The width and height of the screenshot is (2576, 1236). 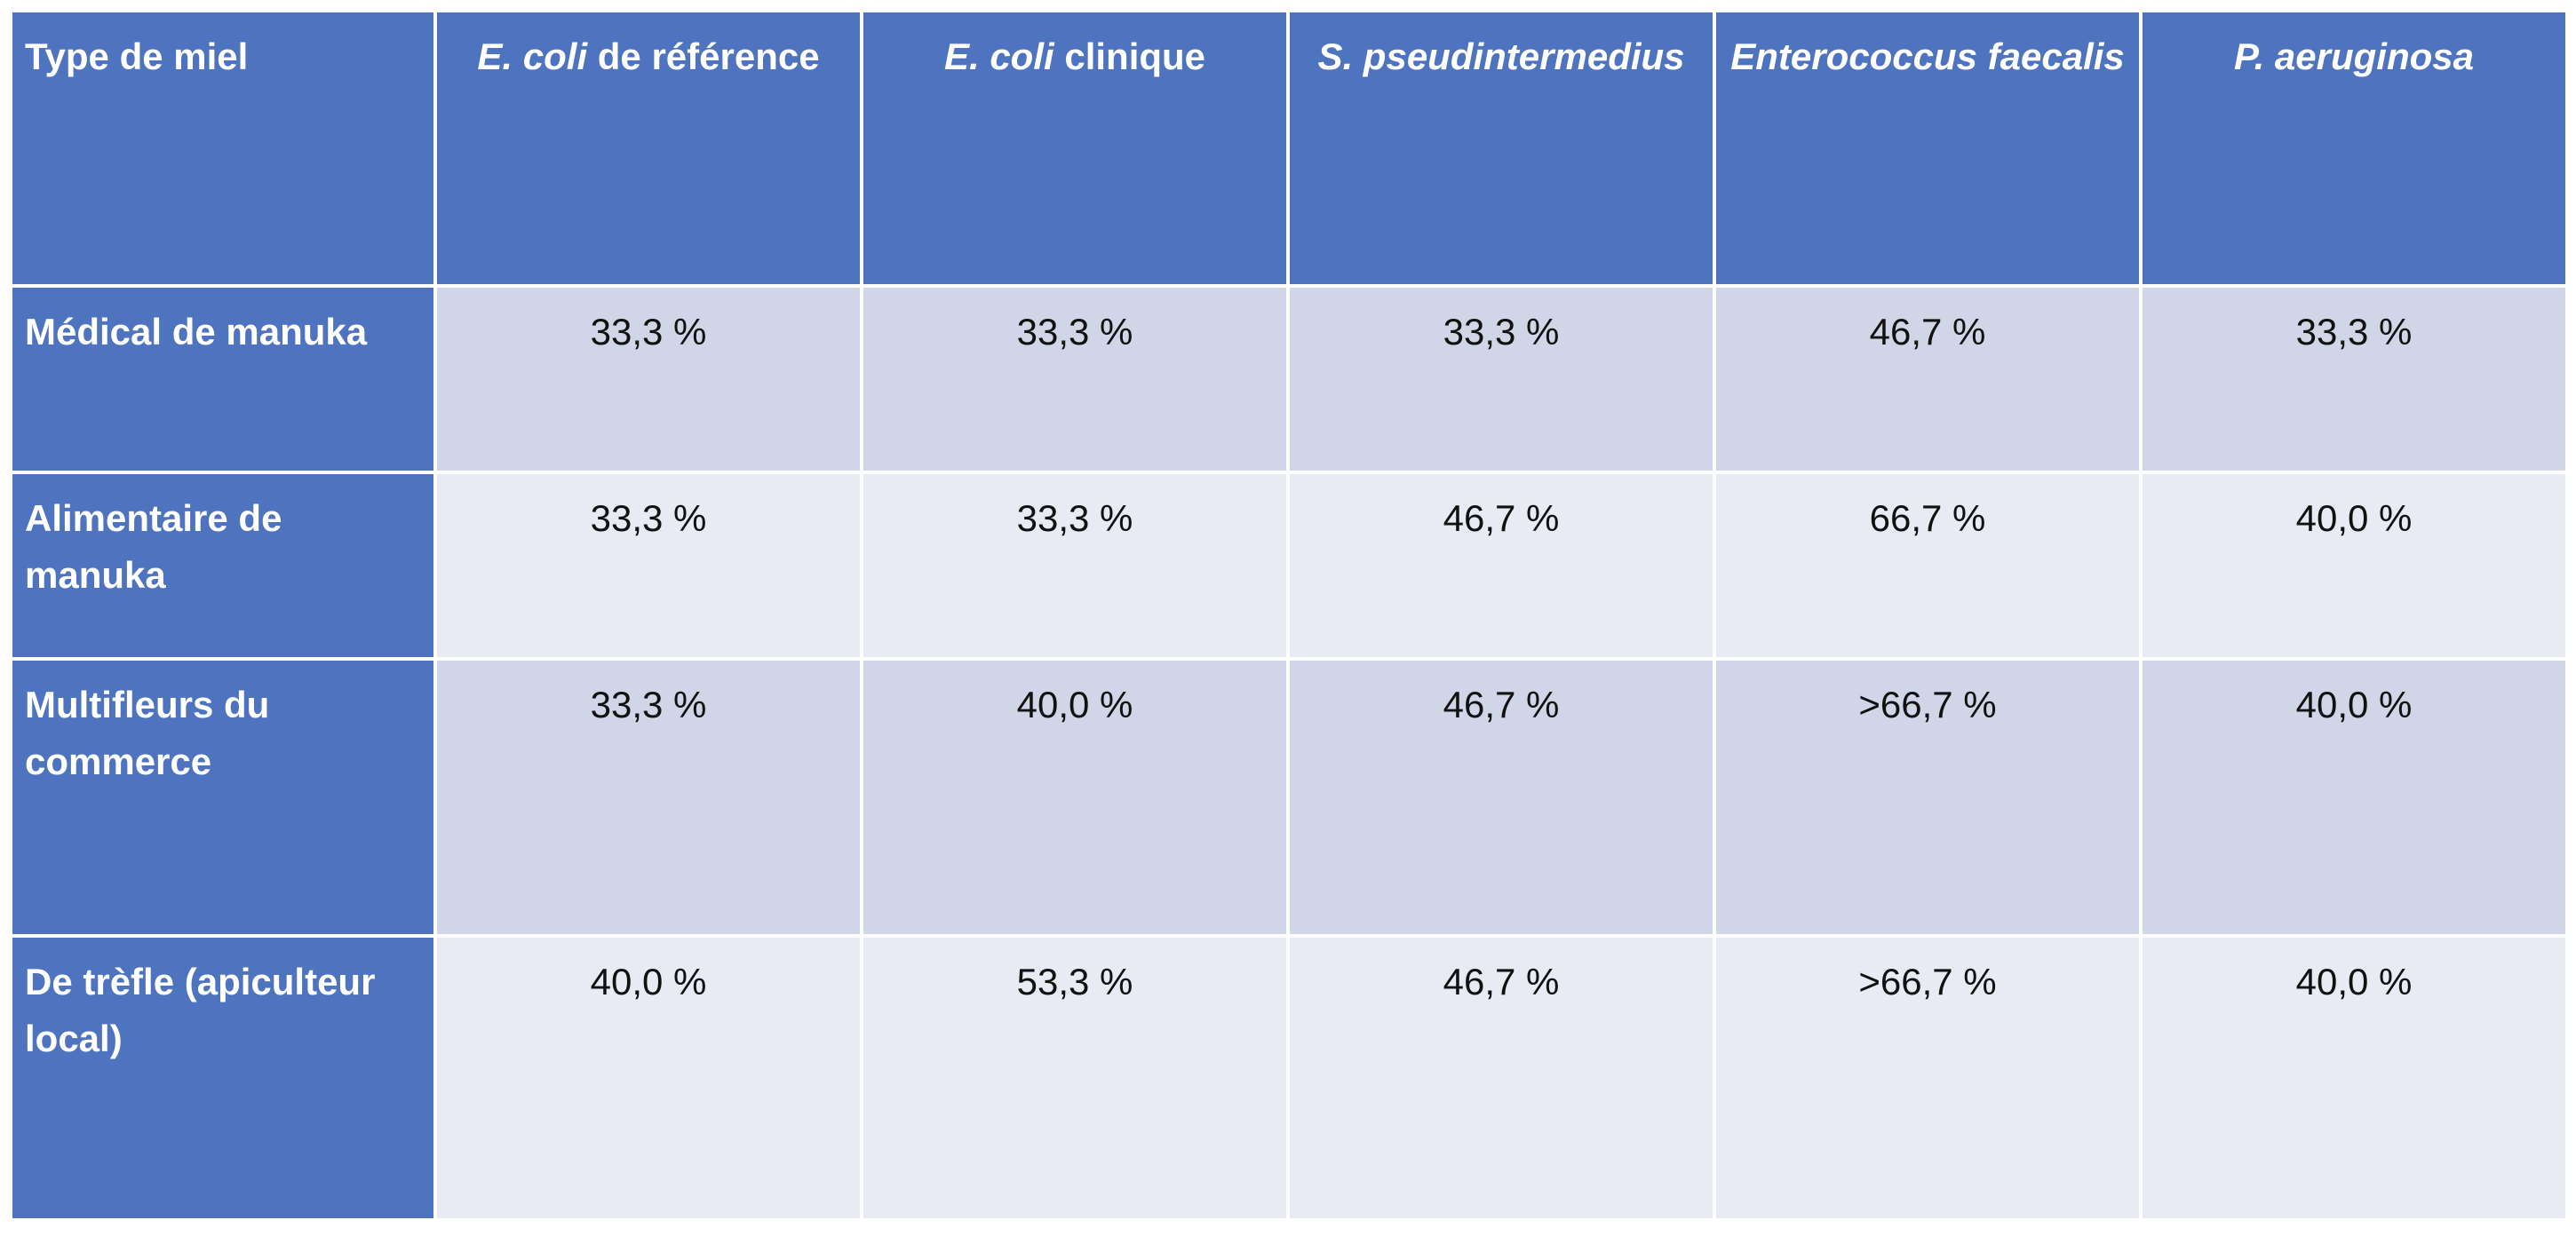 What do you see at coordinates (223, 148) in the screenshot?
I see `header-honey-type: Type de miel` at bounding box center [223, 148].